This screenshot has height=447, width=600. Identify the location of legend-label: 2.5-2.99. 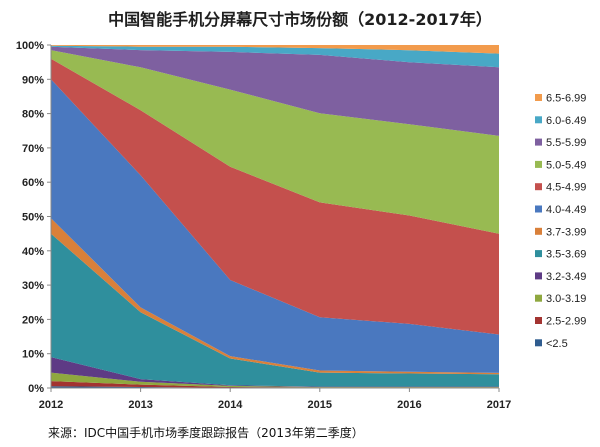
(566, 322).